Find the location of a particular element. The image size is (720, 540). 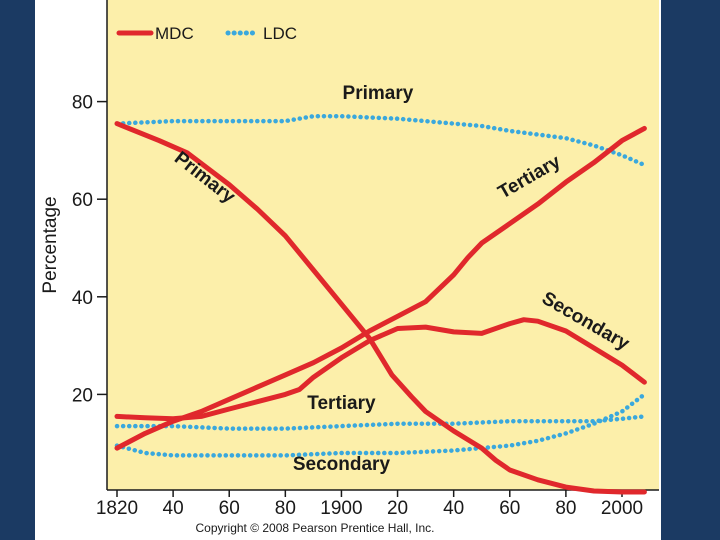

series-annotation-tertiary: Tertiary is located at coordinates (341, 403).